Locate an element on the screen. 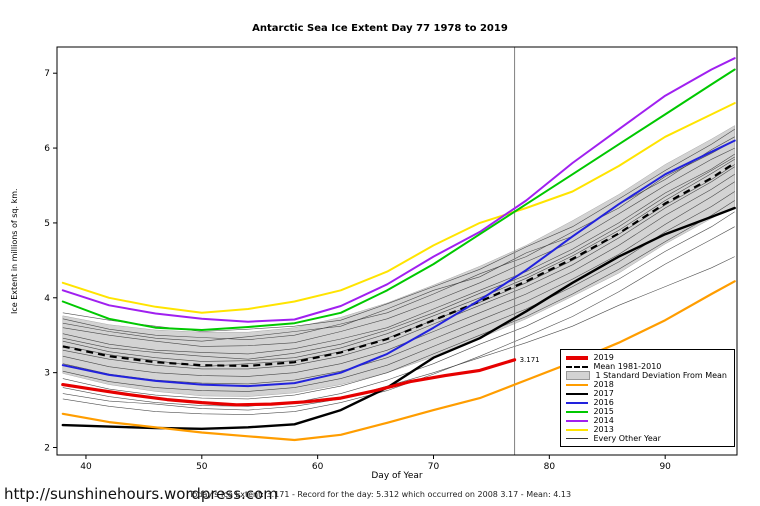 The image size is (760, 506). y-tick-label: 7 is located at coordinates (47, 74).